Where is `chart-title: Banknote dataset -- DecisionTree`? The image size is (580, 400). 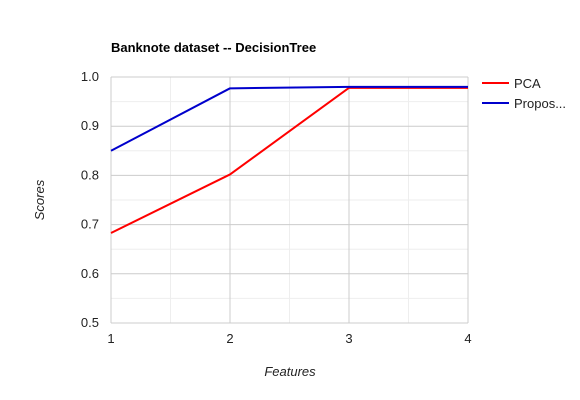 chart-title: Banknote dataset -- DecisionTree is located at coordinates (213, 47).